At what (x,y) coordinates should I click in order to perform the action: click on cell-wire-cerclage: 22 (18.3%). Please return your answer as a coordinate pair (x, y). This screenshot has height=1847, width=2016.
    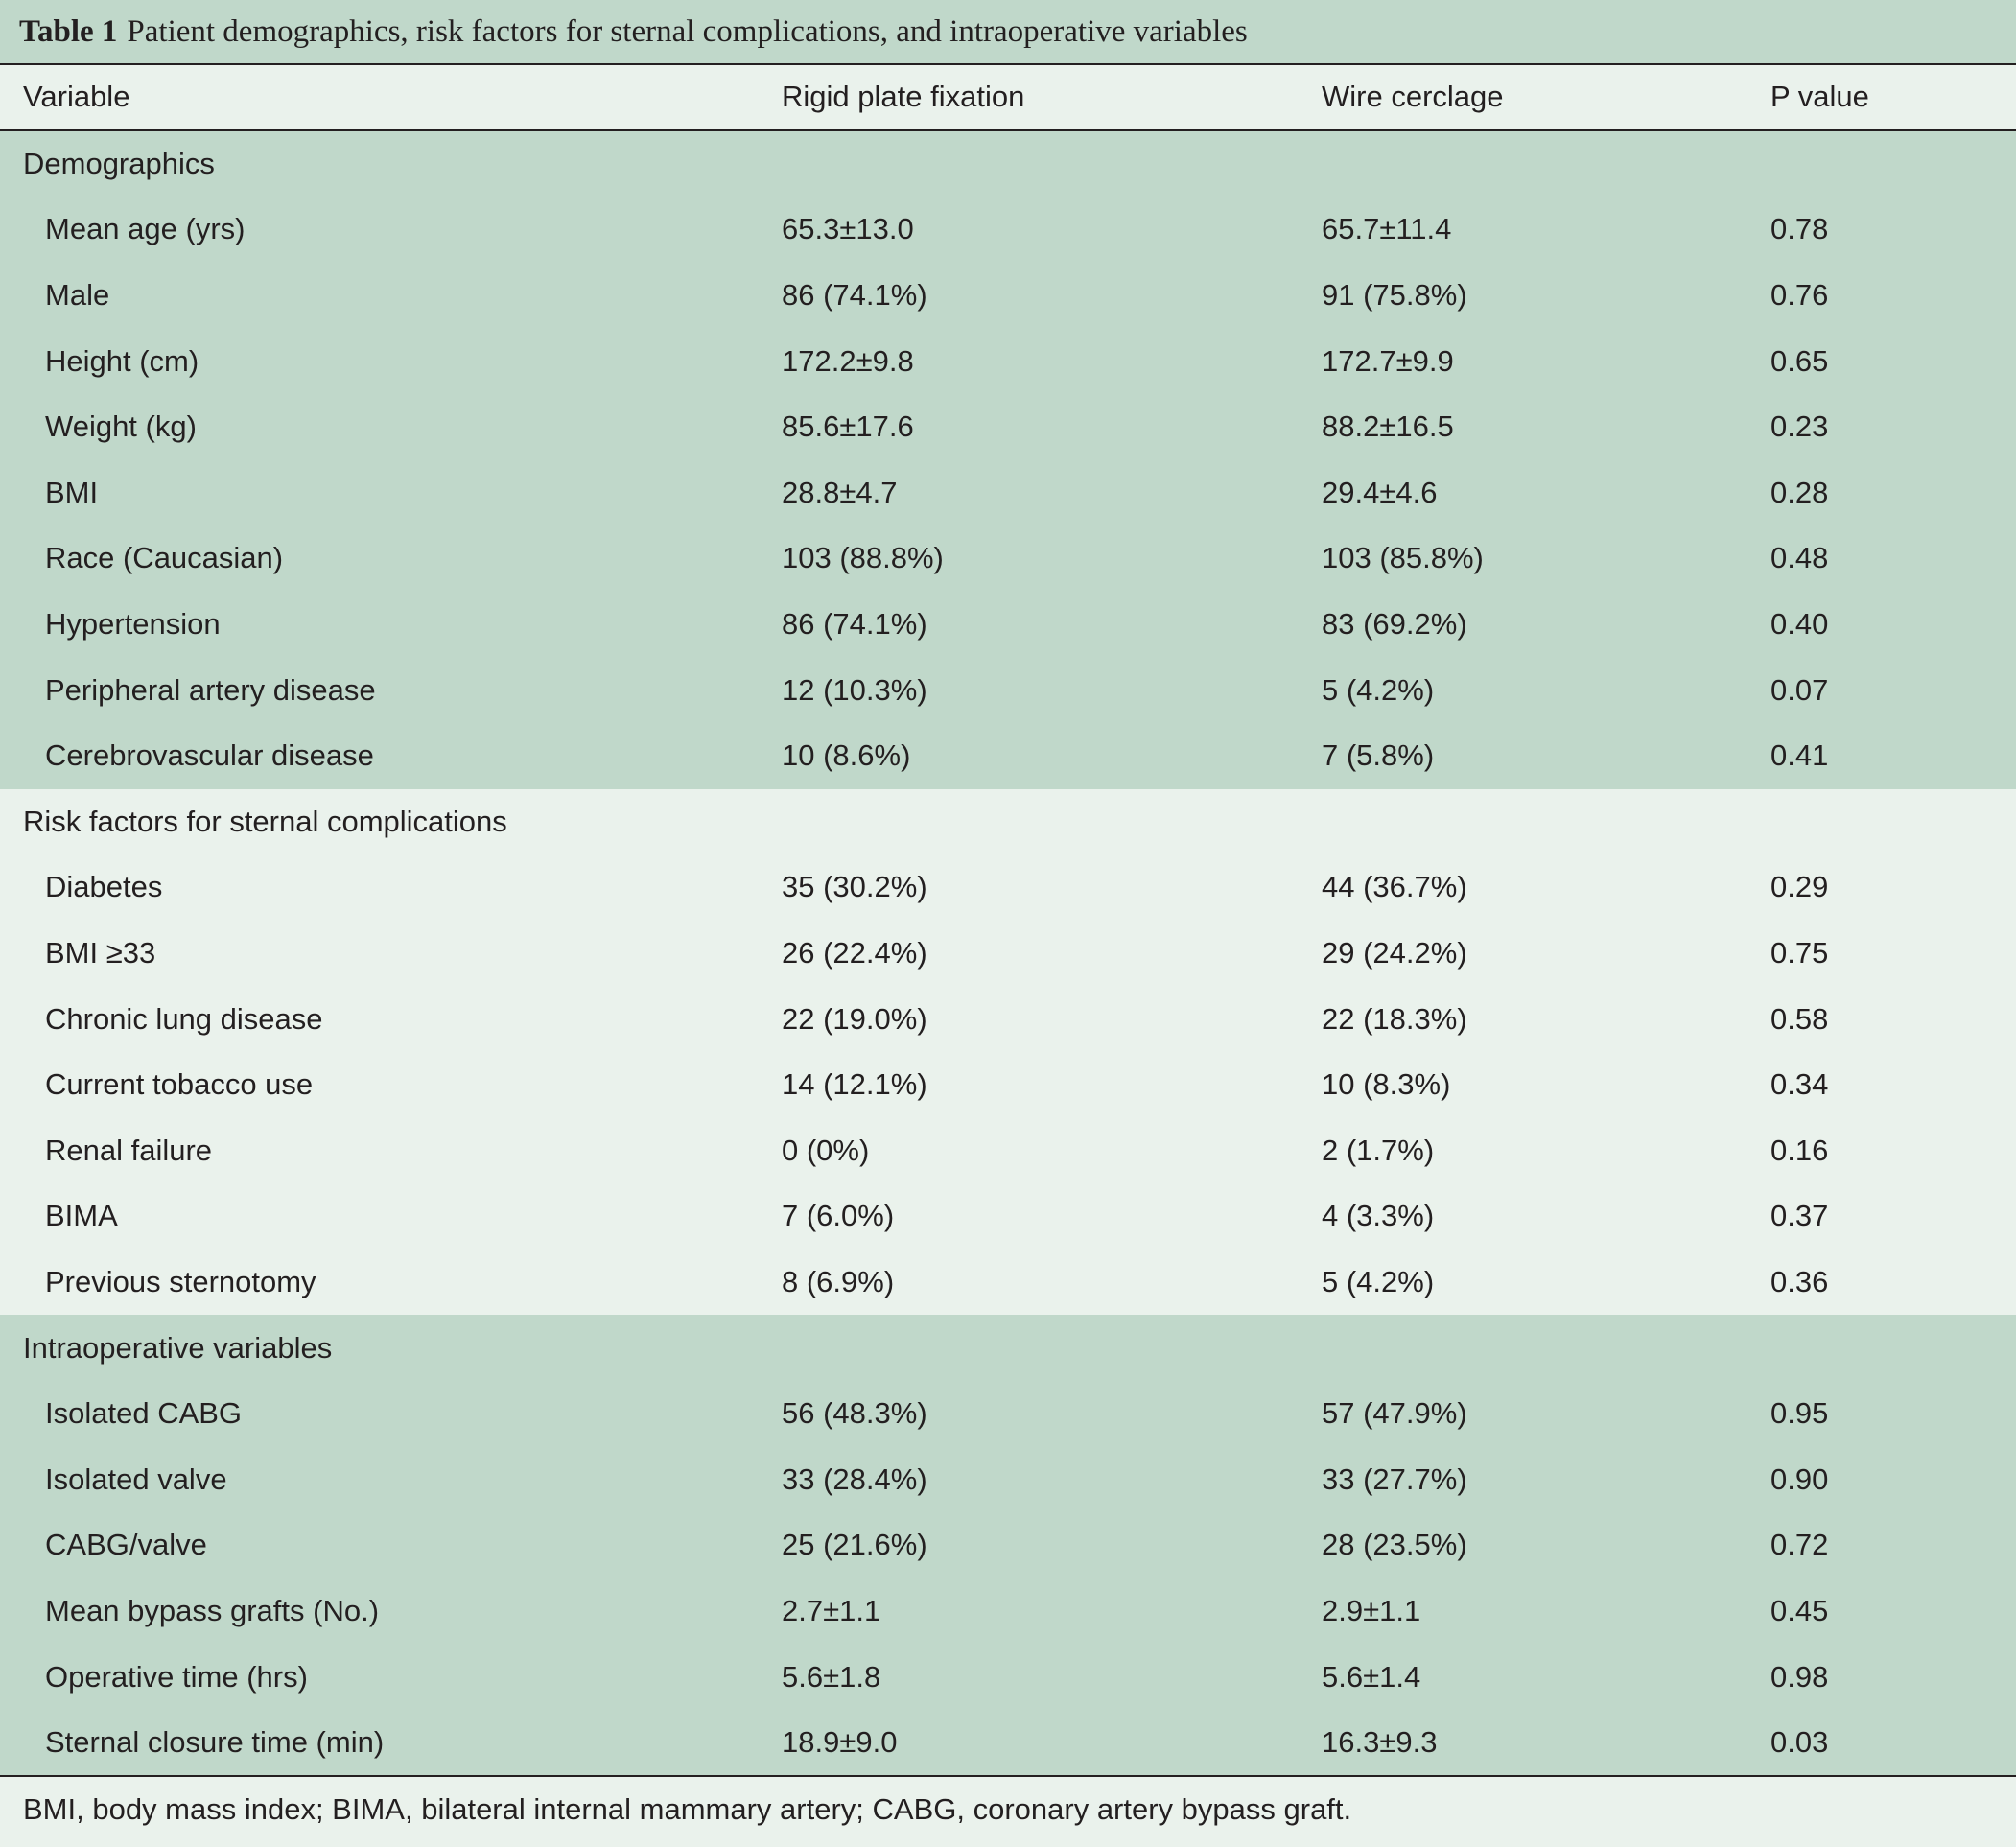
    Looking at the image, I should click on (1394, 1018).